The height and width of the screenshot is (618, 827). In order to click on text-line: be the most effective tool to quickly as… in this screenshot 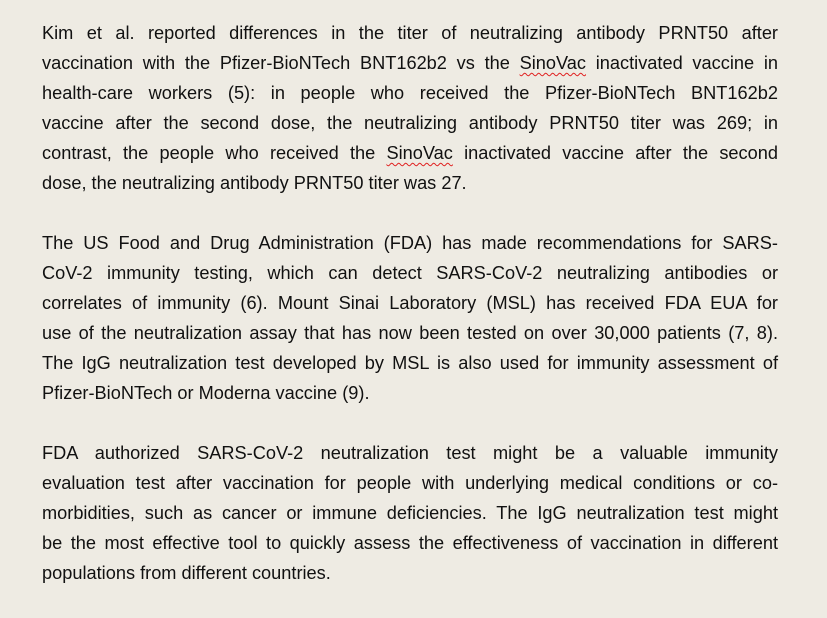, I will do `click(410, 543)`.